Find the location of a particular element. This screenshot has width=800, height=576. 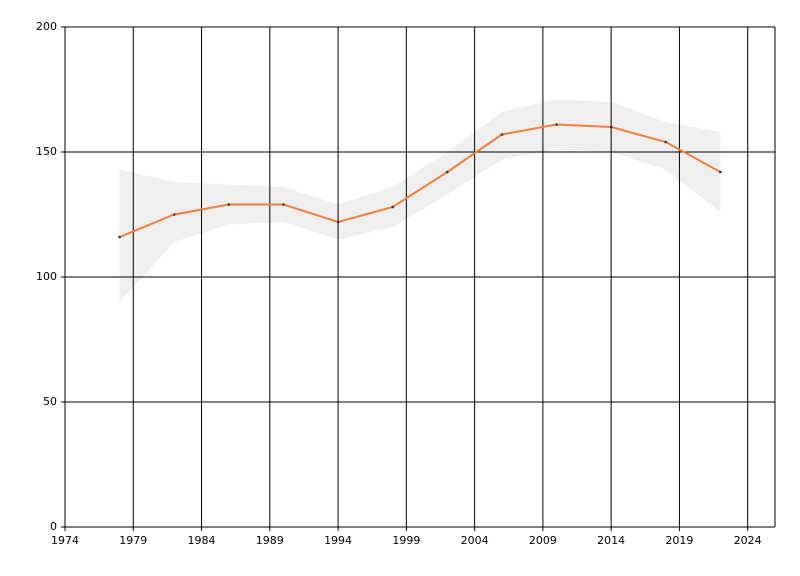

x-tick-label: 1974 is located at coordinates (65, 540).